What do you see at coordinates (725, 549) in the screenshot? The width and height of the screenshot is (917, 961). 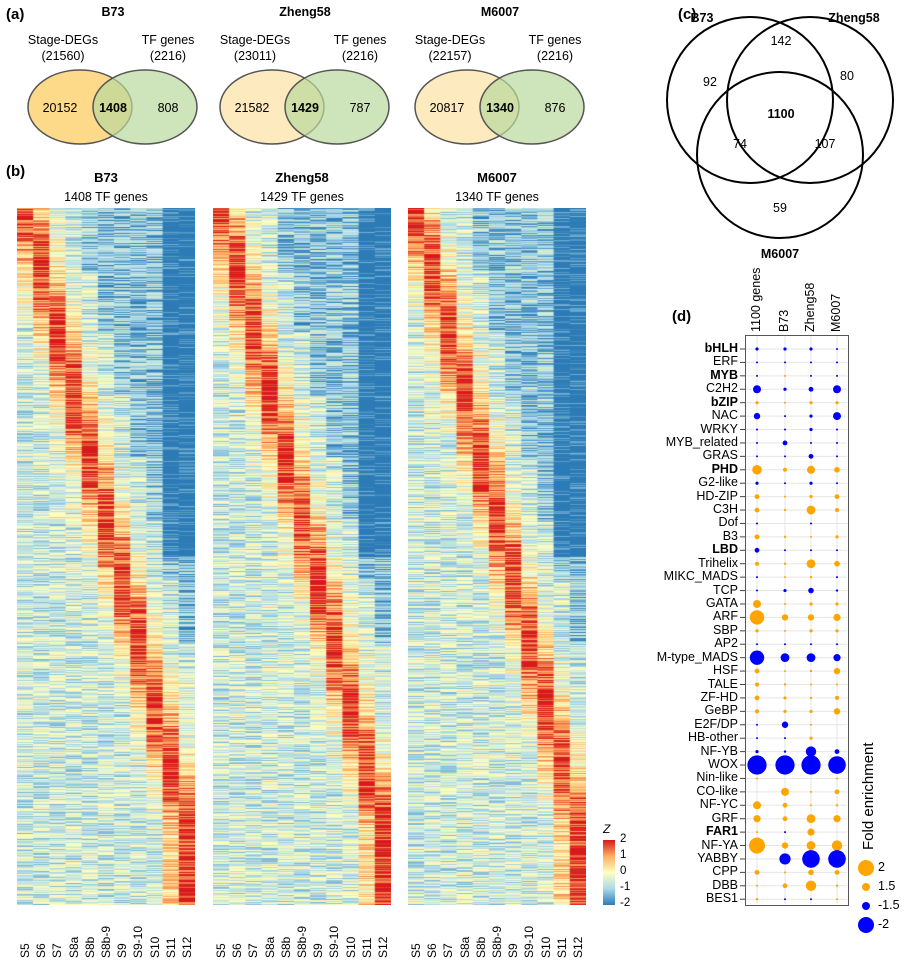 I see `dot-plot-row-label: LBD` at bounding box center [725, 549].